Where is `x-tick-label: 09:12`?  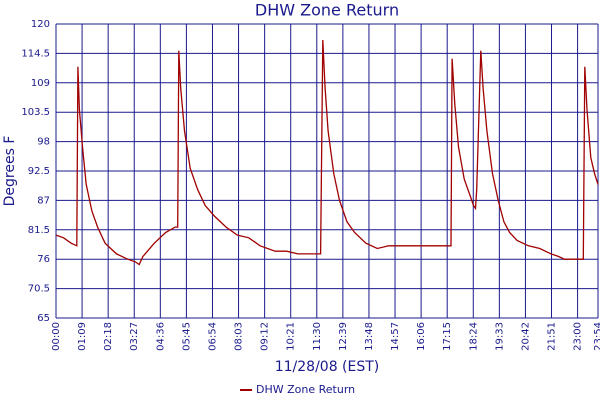 x-tick-label: 09:12 is located at coordinates (265, 336).